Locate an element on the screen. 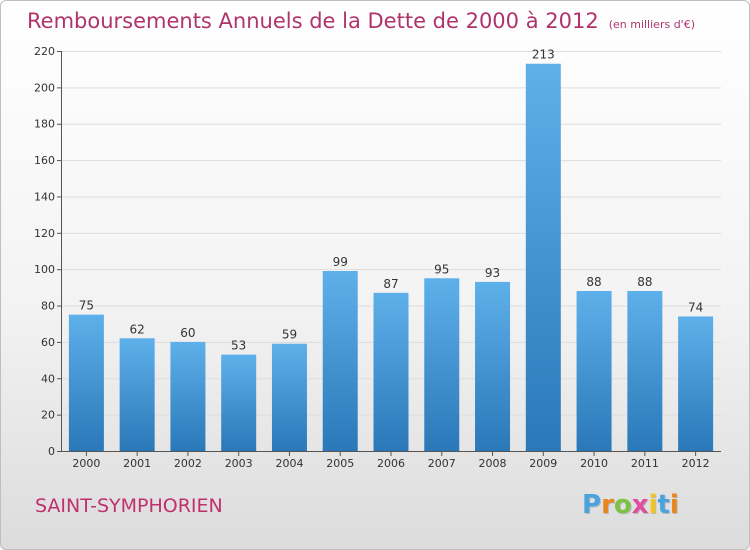 The image size is (750, 550). city-name: SAINT-SYMPHORIEN is located at coordinates (129, 506).